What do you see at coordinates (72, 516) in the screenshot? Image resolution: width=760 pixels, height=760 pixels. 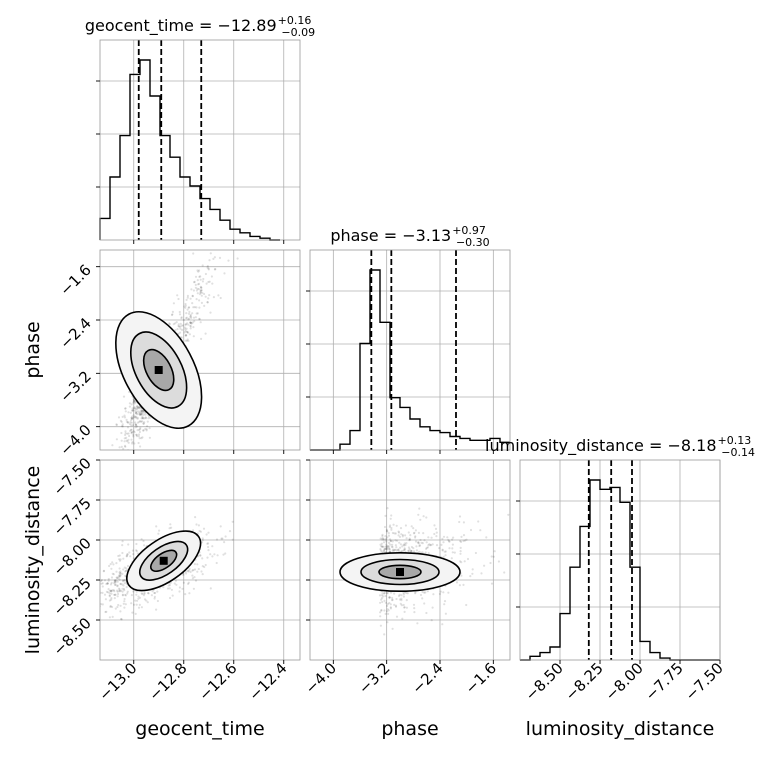 I see `y-tick-label: −7.75` at bounding box center [72, 516].